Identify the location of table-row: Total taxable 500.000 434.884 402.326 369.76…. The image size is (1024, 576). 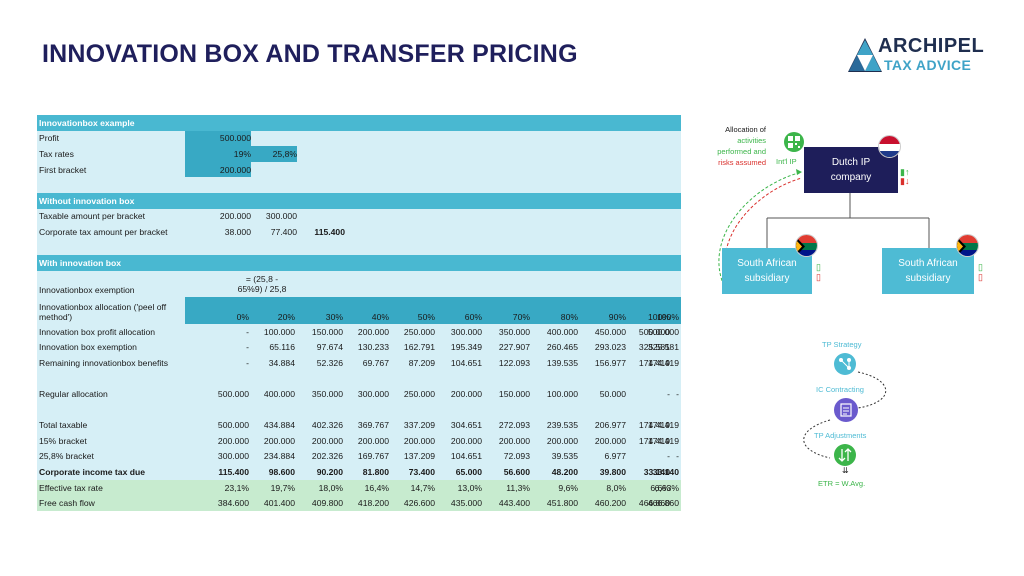
(359, 425).